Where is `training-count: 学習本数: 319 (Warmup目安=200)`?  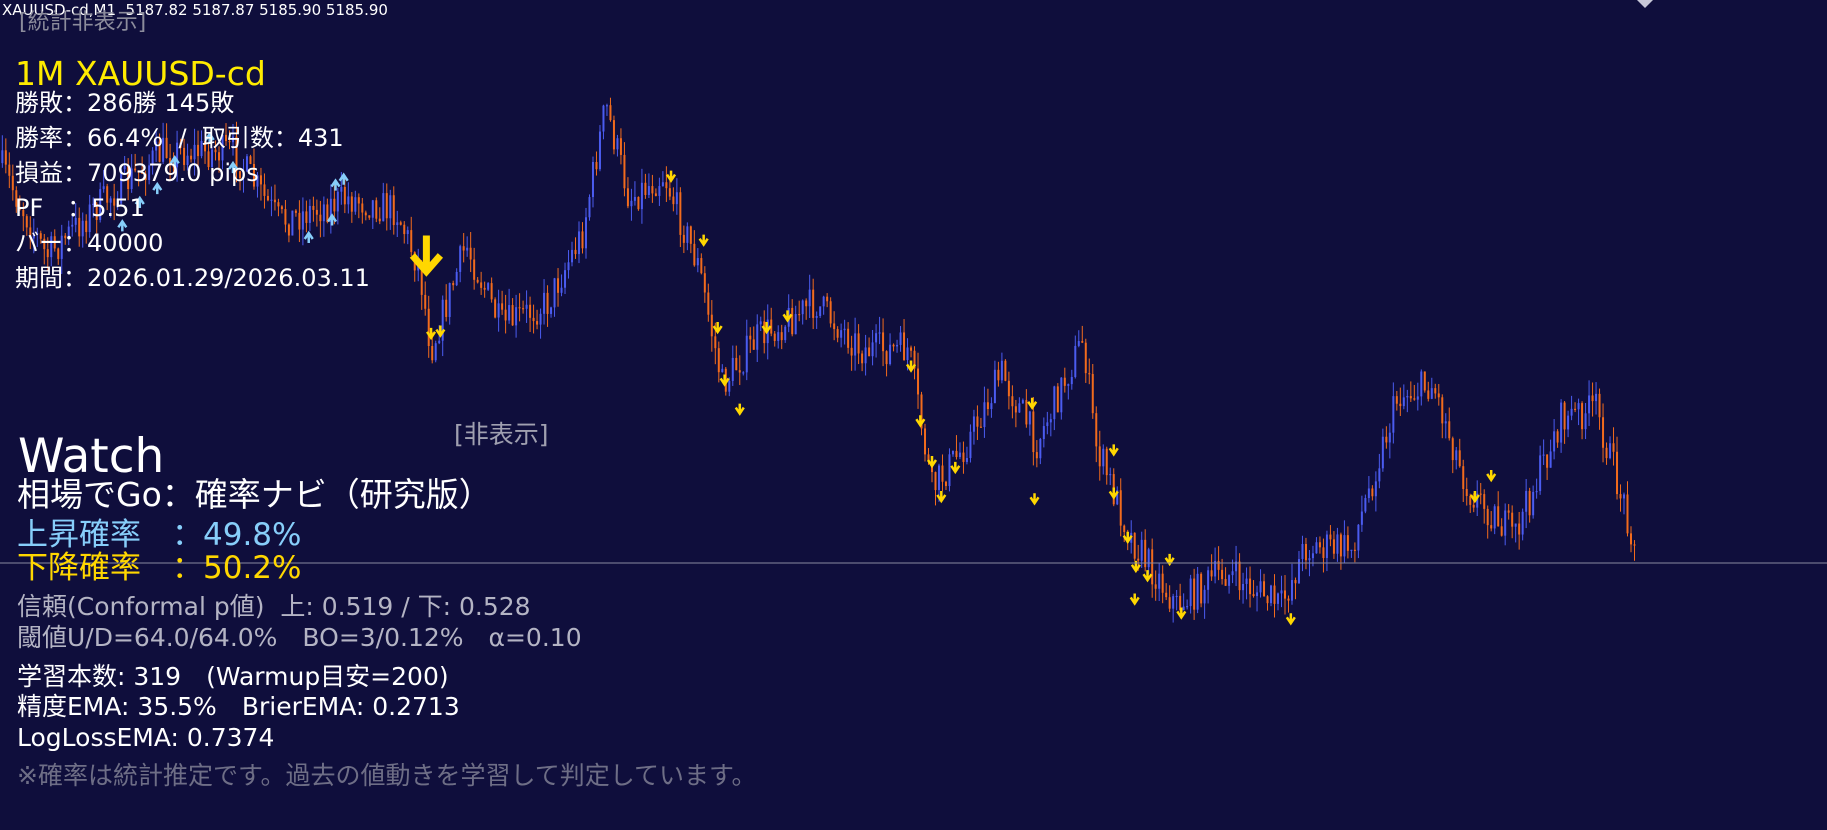 training-count: 学習本数: 319 (Warmup目安=200) is located at coordinates (233, 676).